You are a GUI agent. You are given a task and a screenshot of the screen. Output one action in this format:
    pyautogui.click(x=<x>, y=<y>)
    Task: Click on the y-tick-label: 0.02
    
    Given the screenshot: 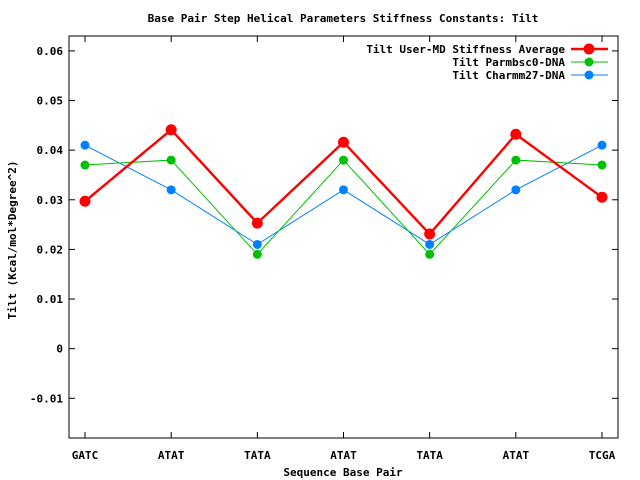 What is the action you would take?
    pyautogui.click(x=50, y=249)
    